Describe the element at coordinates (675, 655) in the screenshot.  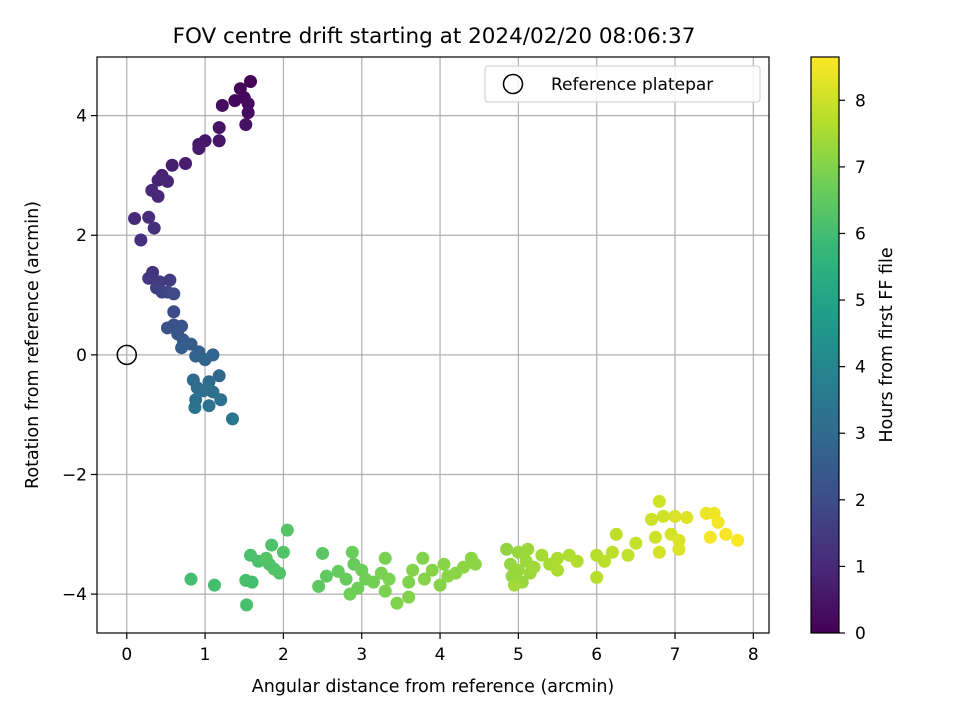
I see `x-tick-label: 7` at that location.